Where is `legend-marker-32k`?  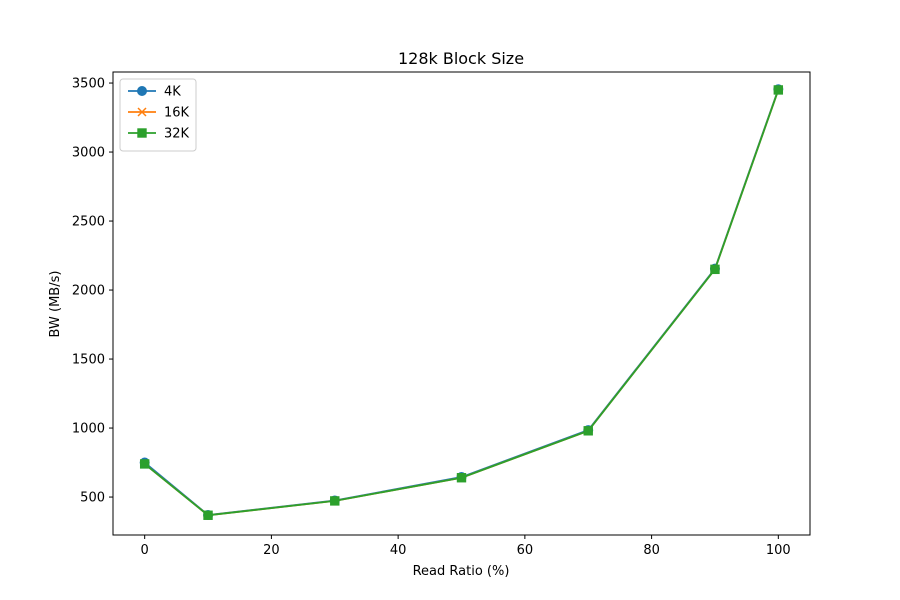
legend-marker-32k is located at coordinates (142, 133).